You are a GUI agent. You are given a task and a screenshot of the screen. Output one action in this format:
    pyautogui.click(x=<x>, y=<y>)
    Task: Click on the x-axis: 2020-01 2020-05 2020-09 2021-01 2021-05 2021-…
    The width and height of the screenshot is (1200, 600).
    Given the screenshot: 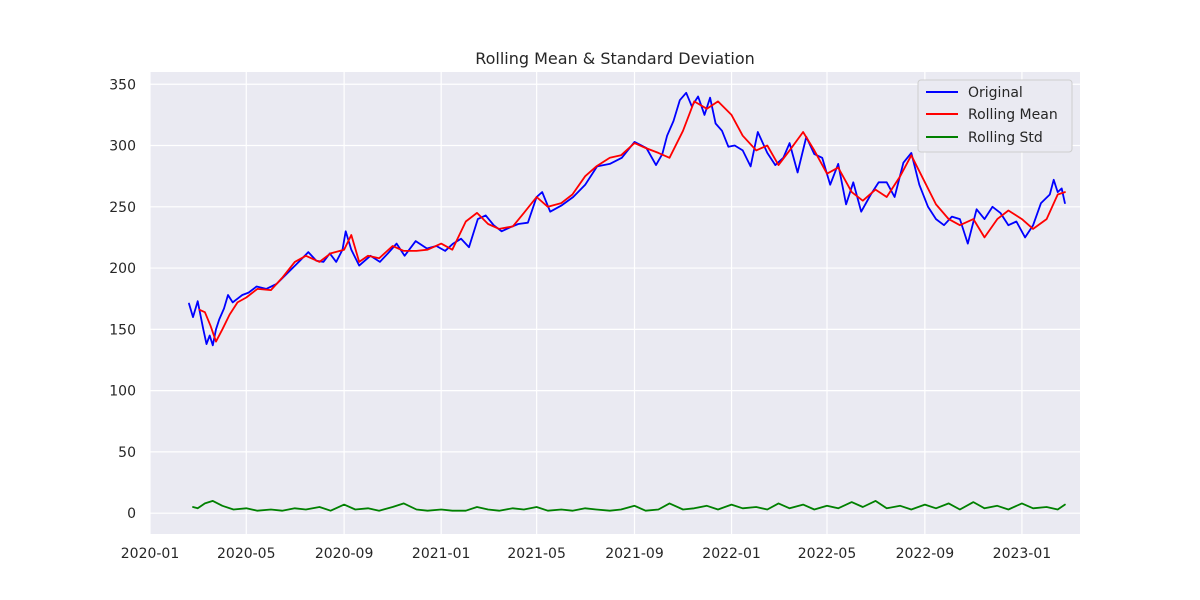 What is the action you would take?
    pyautogui.click(x=586, y=554)
    